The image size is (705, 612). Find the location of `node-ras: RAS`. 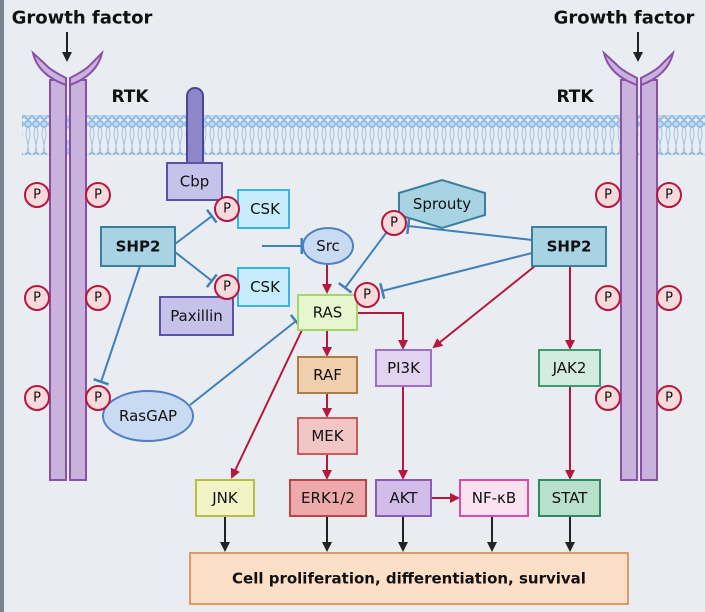

node-ras: RAS is located at coordinates (327, 312).